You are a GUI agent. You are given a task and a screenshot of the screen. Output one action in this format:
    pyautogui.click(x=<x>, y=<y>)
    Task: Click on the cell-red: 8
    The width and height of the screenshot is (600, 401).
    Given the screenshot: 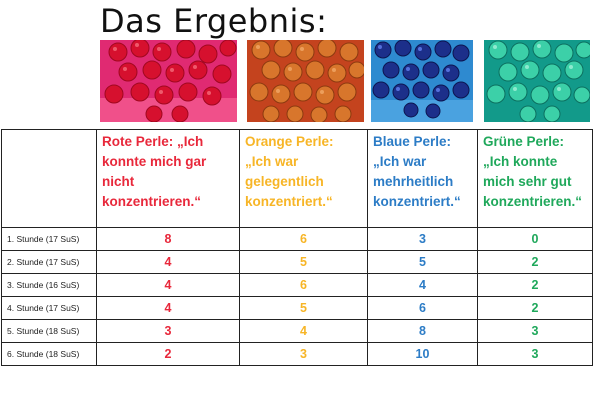 What is the action you would take?
    pyautogui.click(x=168, y=239)
    